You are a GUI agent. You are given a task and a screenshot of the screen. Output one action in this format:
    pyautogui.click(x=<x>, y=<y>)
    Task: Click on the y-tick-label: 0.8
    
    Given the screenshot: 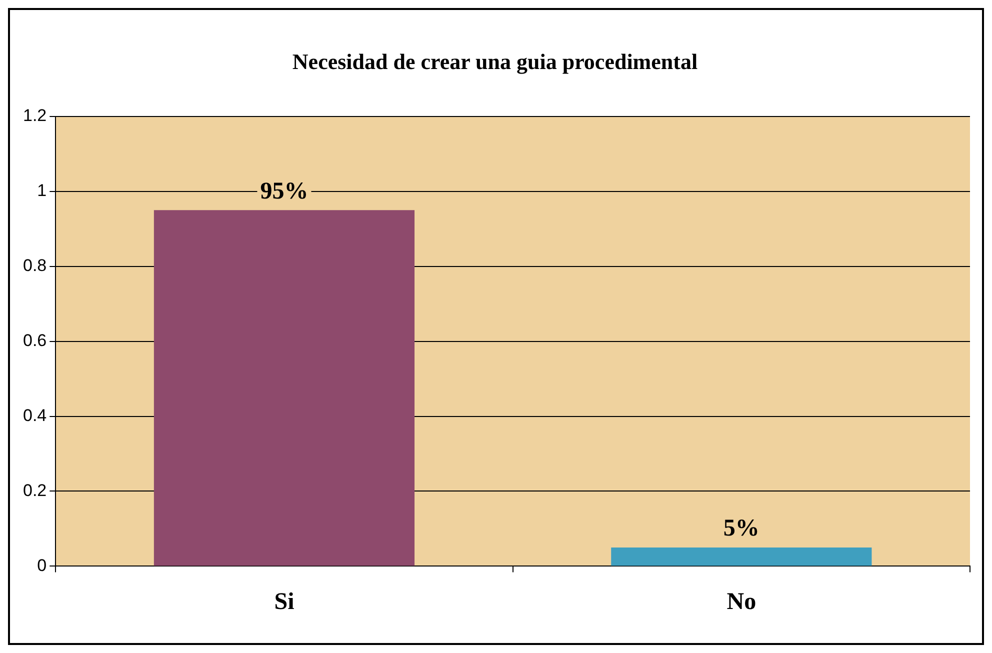 What is the action you would take?
    pyautogui.click(x=34, y=266)
    